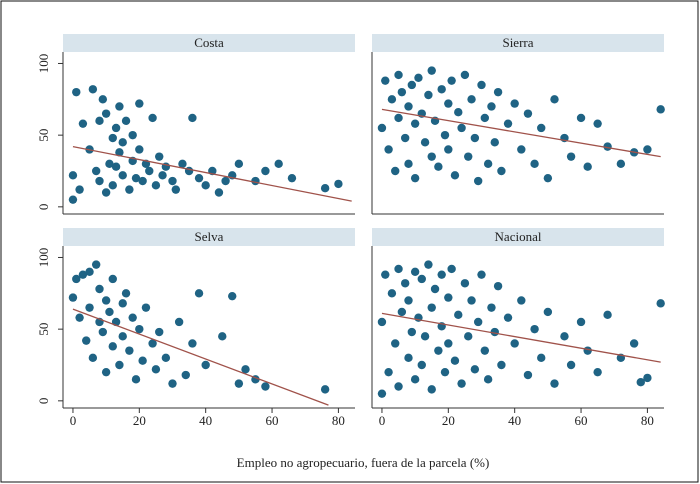 The height and width of the screenshot is (484, 700). What do you see at coordinates (43, 329) in the screenshot?
I see `y-tick-label: 50` at bounding box center [43, 329].